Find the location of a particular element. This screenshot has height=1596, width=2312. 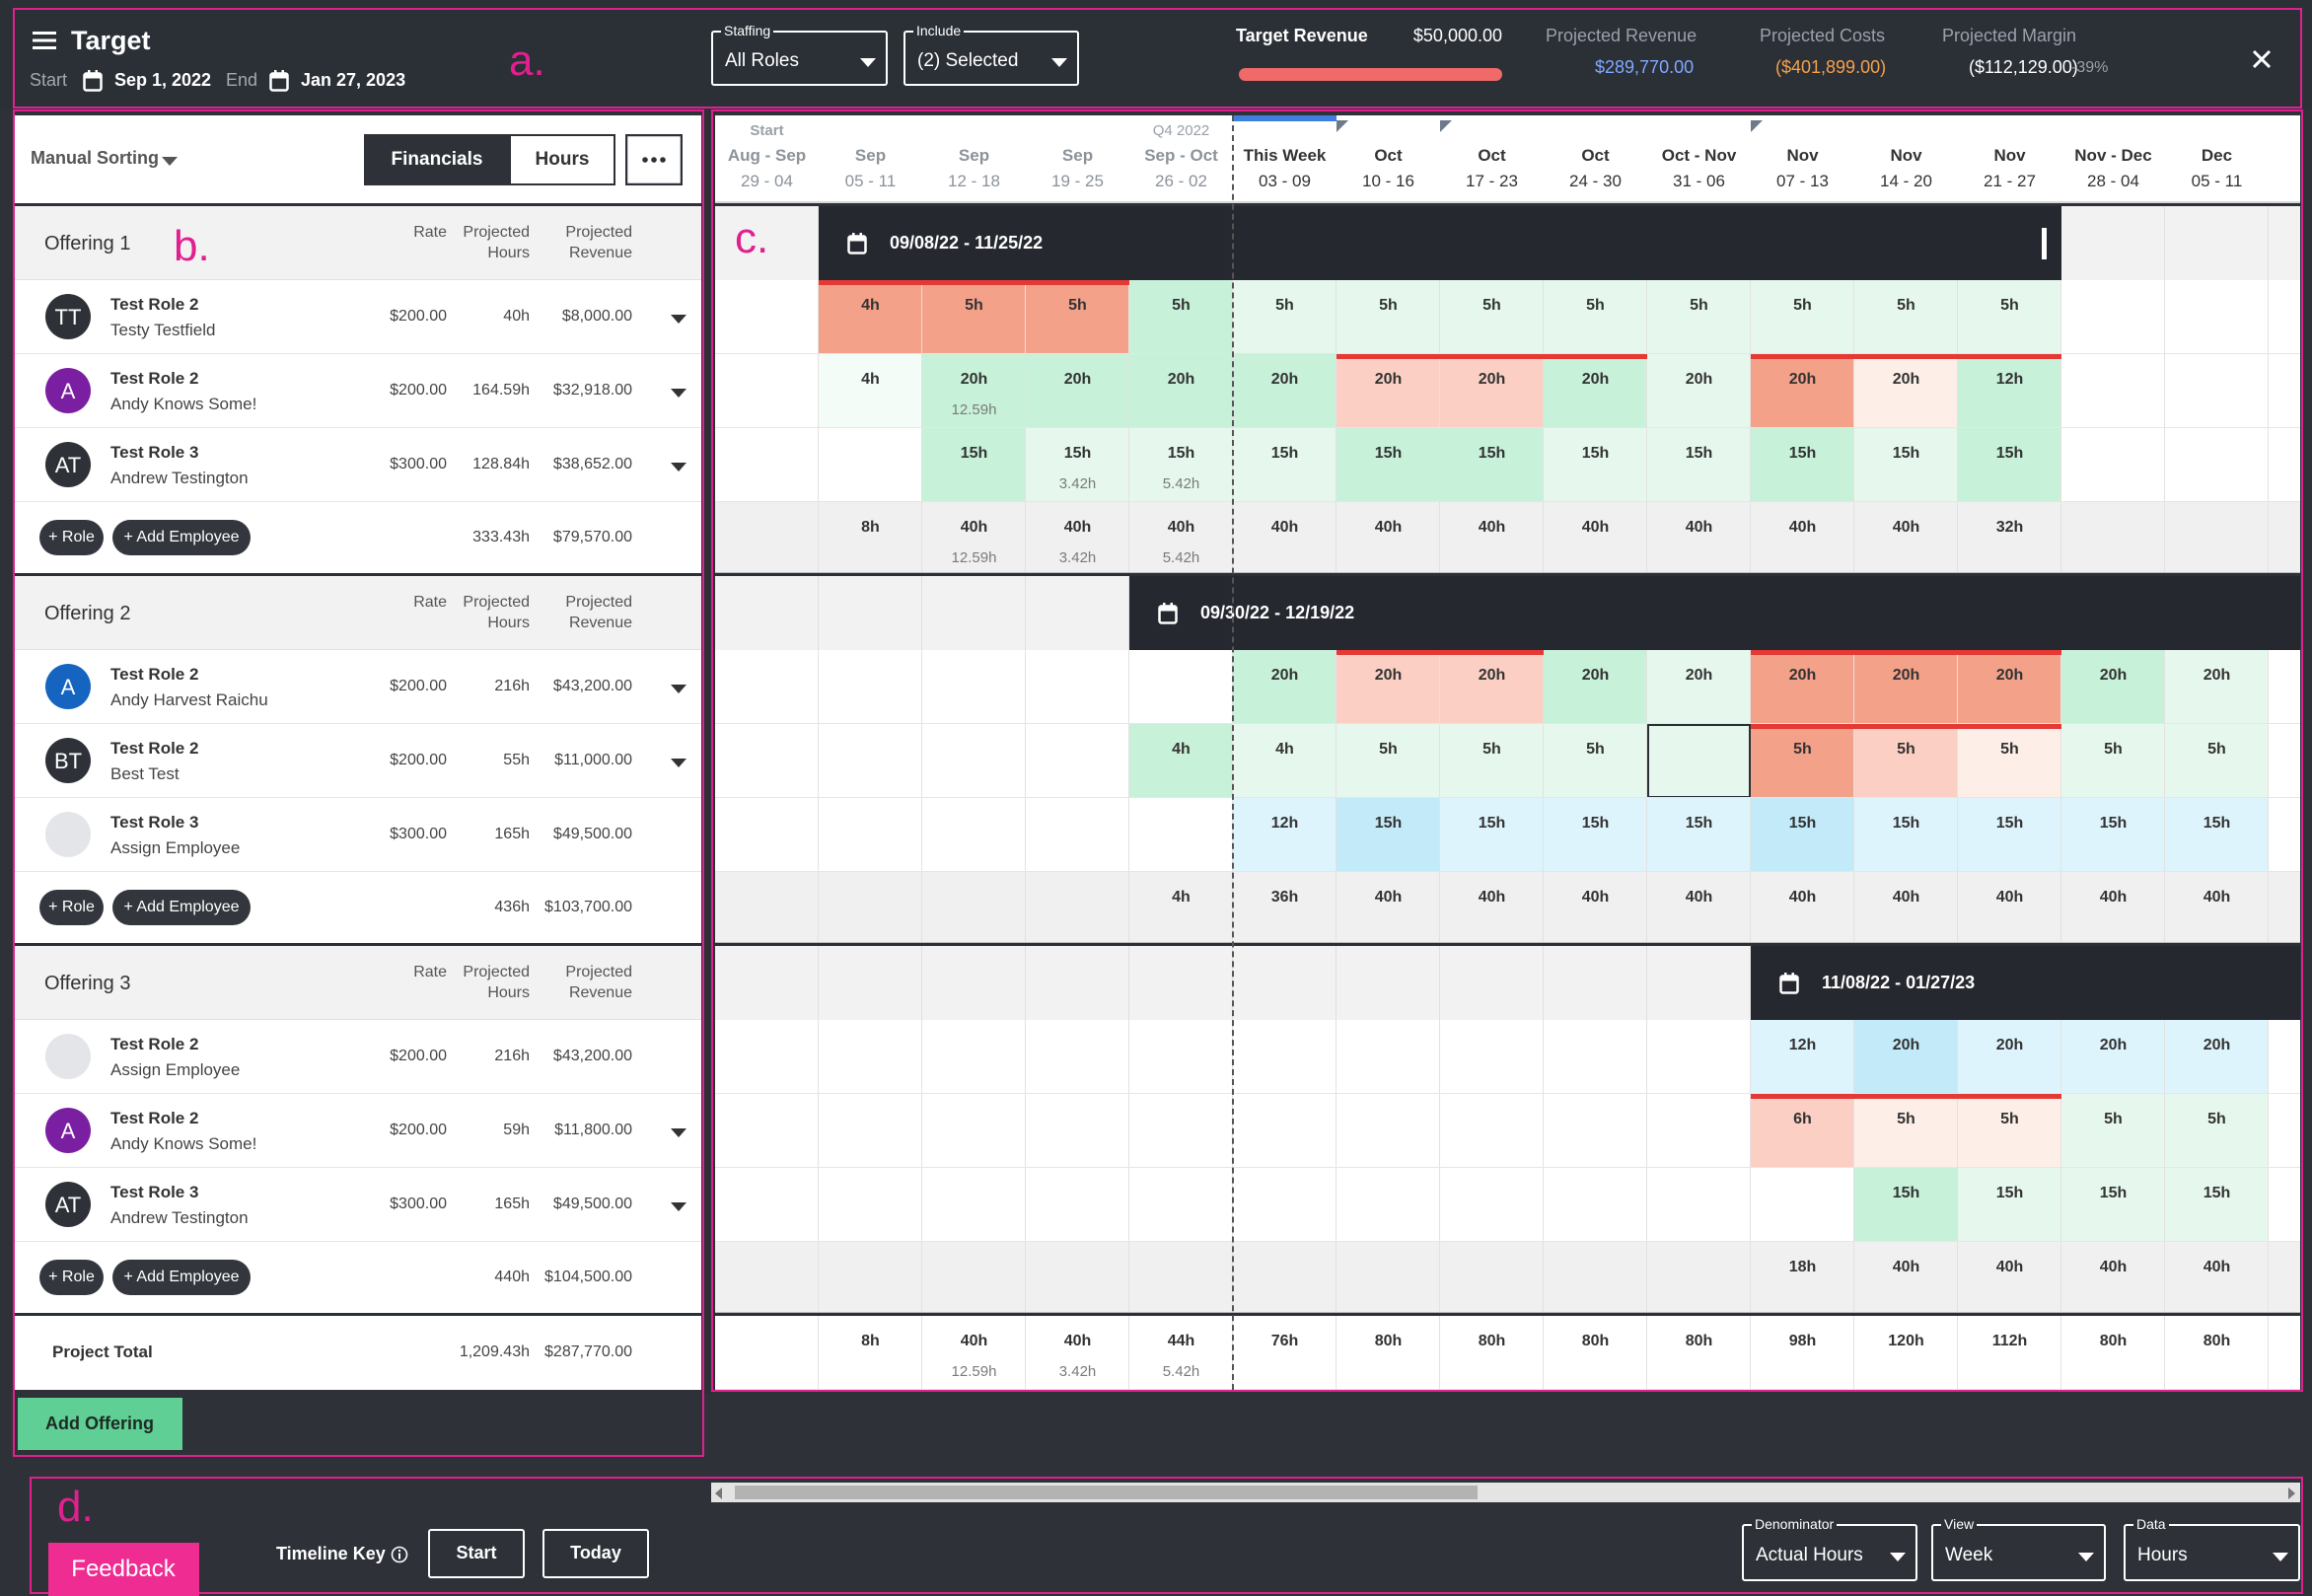

menu-icon is located at coordinates (44, 40).